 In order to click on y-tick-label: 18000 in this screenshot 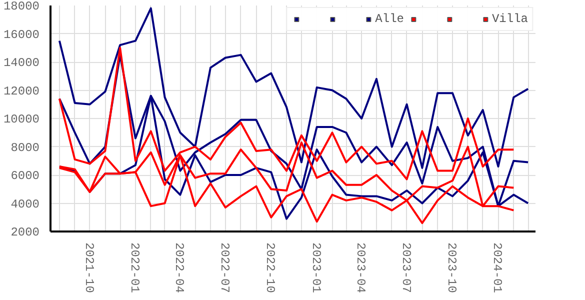, I will do `click(21, 7)`.